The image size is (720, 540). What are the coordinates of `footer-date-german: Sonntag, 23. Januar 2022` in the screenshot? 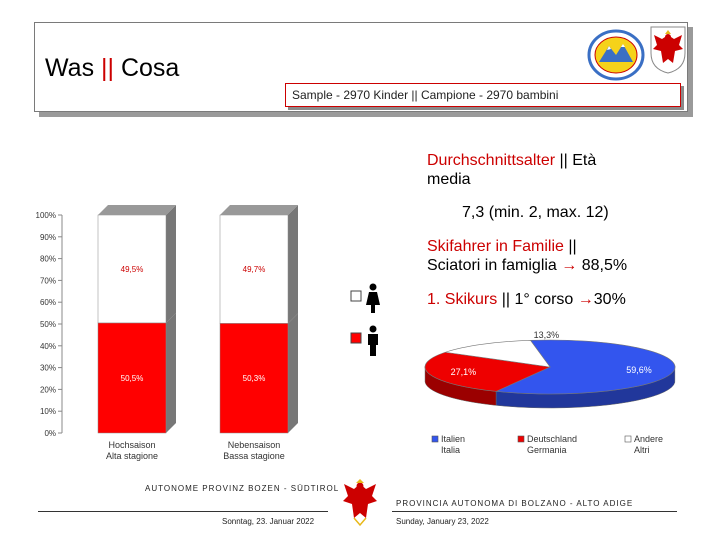 It's located at (268, 521).